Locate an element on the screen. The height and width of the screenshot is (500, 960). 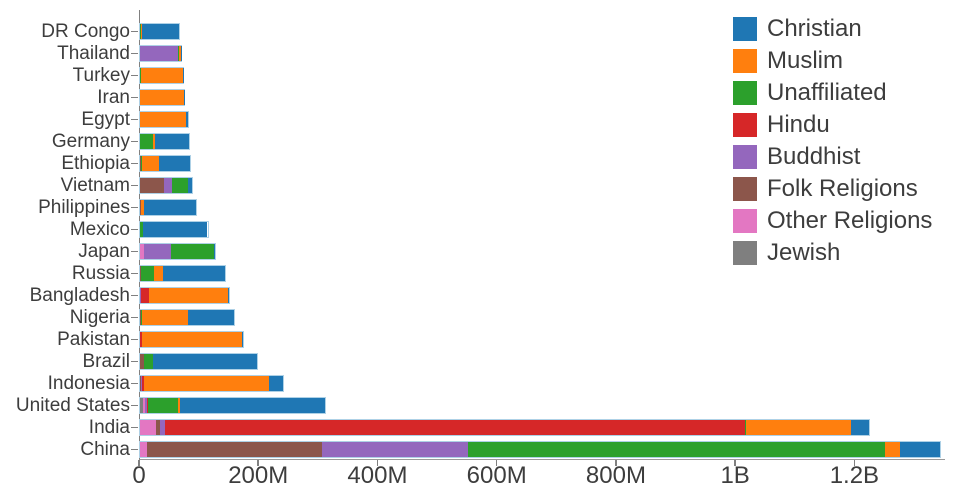
bar-china is located at coordinates (540, 449).